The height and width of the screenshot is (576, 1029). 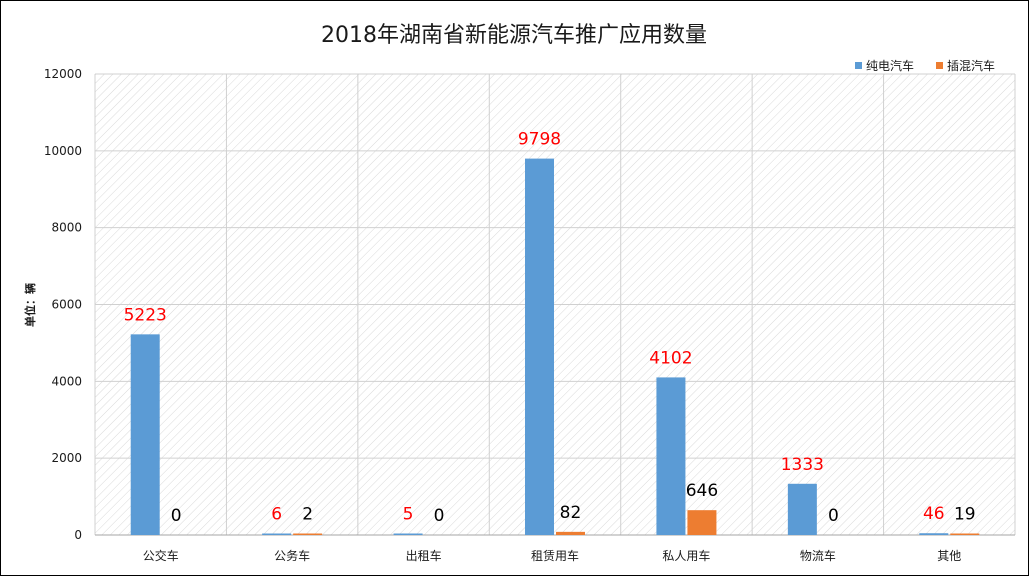 What do you see at coordinates (539, 140) in the screenshot?
I see `data-label: 9798` at bounding box center [539, 140].